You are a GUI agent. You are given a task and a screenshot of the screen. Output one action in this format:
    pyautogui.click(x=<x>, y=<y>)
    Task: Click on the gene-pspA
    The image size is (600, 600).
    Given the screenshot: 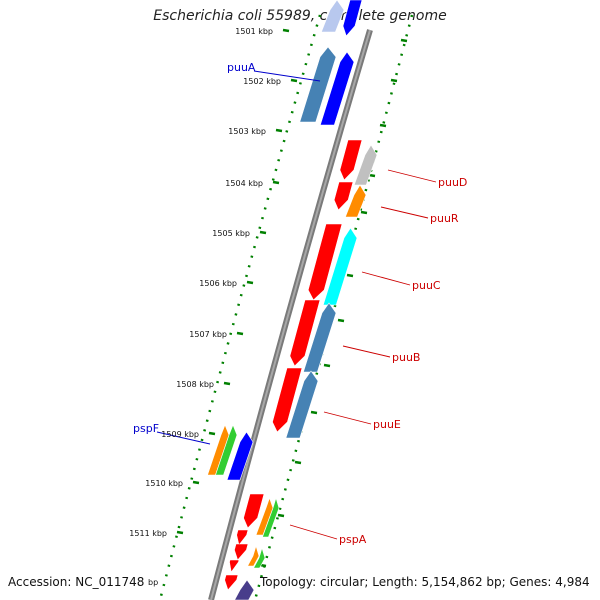 What is the action you would take?
    pyautogui.click(x=264, y=516)
    